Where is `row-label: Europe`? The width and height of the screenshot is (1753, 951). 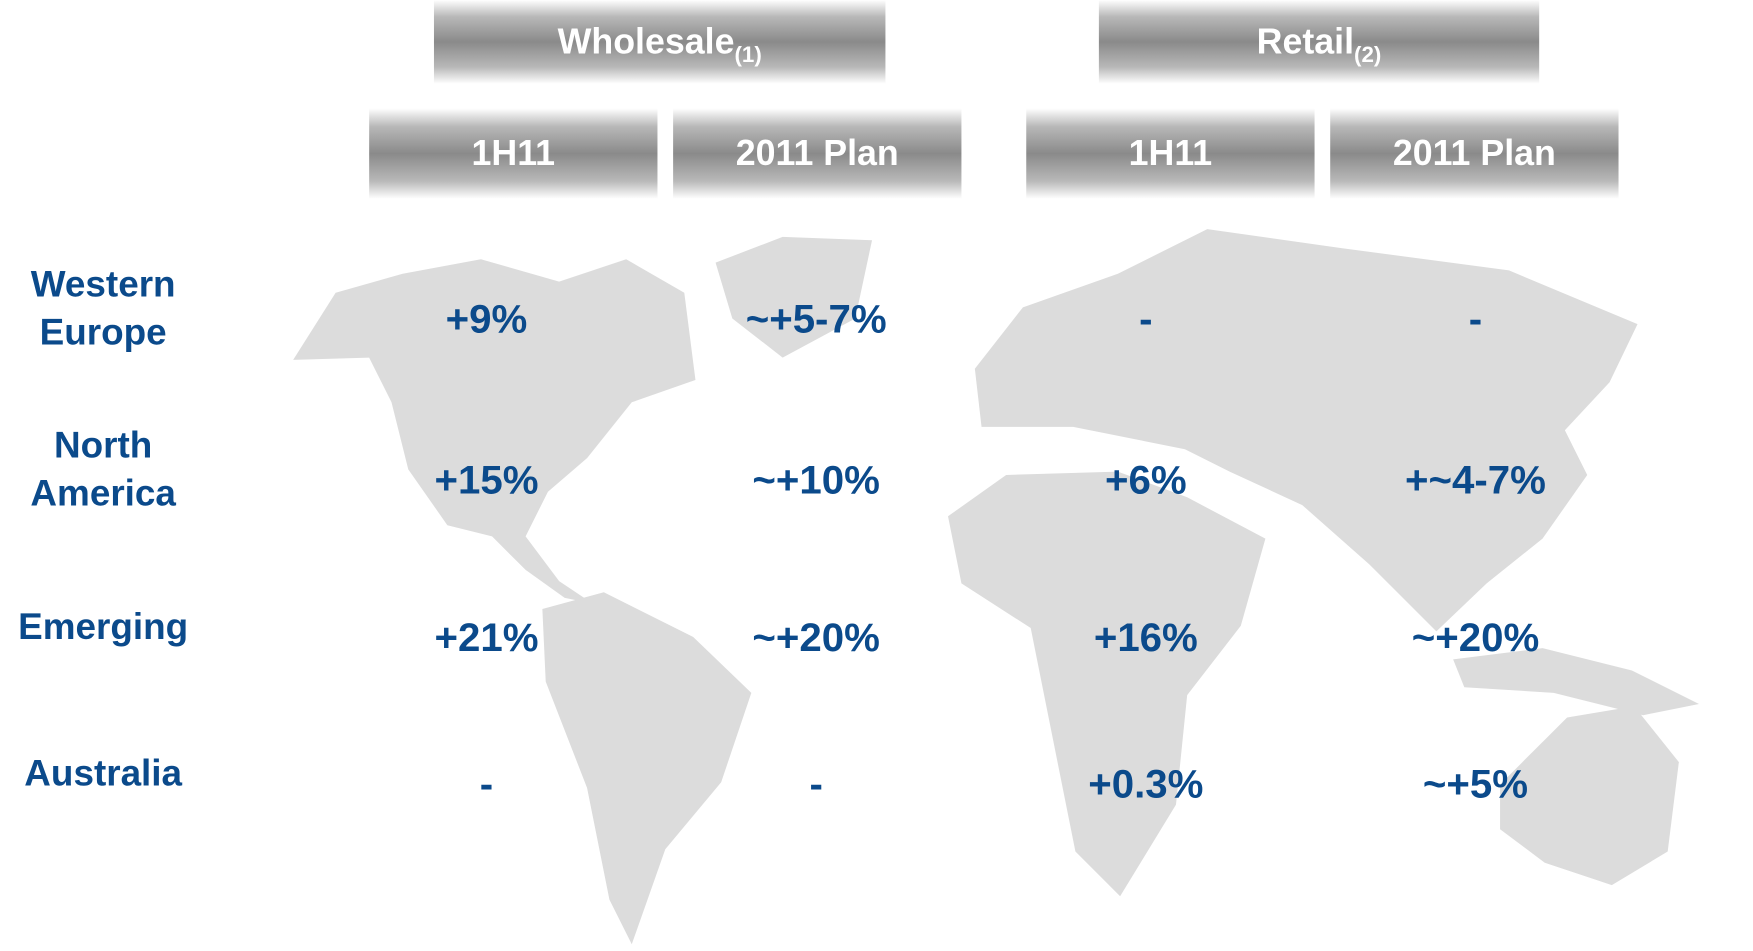 row-label: Europe is located at coordinates (103, 331).